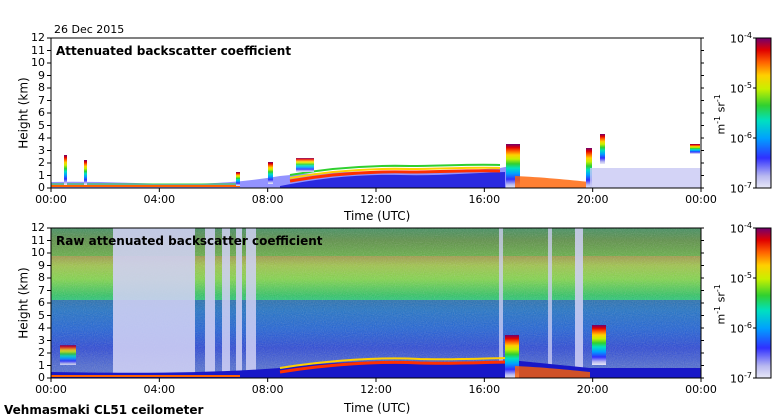  I want to click on top-panel-title: Attenuated backscatter coefficient, so click(174, 51).